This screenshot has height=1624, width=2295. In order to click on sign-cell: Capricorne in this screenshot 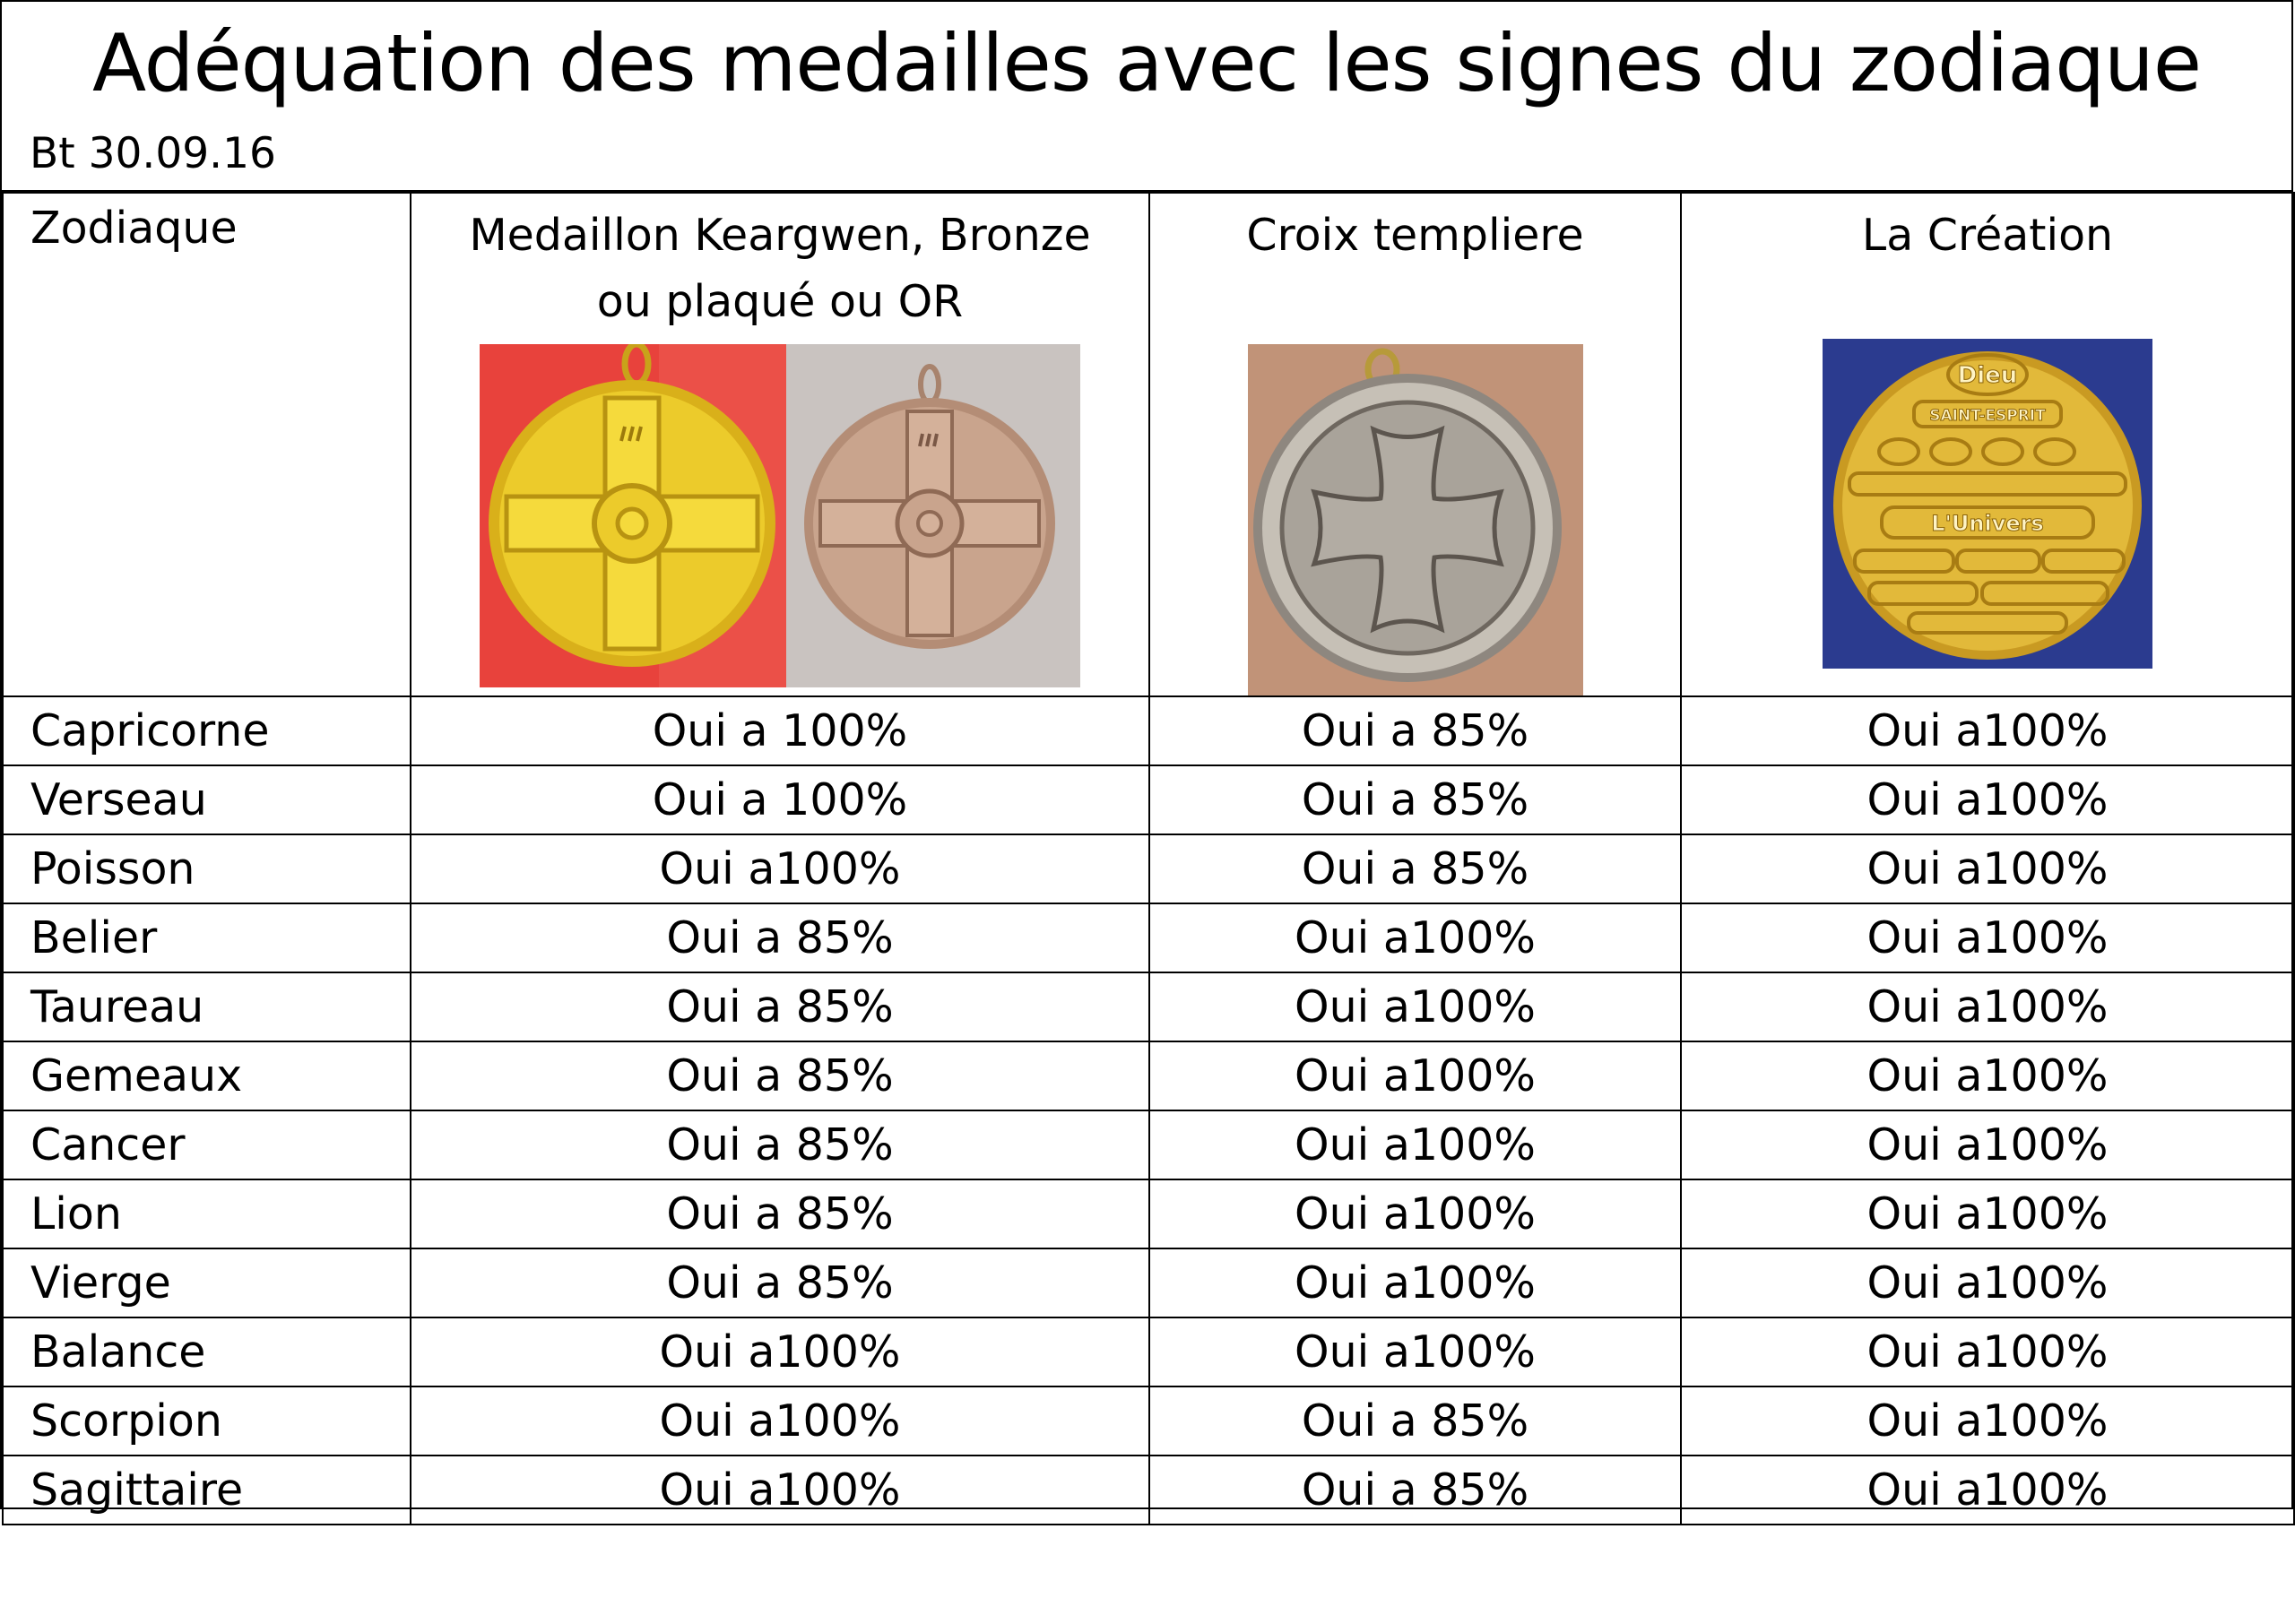, I will do `click(207, 730)`.